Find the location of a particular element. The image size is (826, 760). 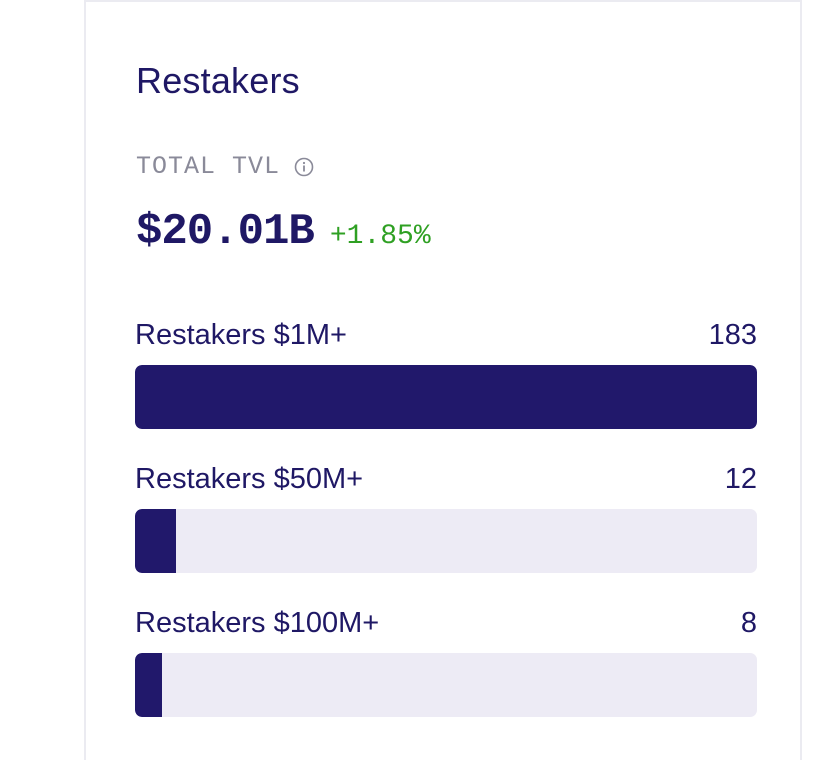

bar-count: 8 is located at coordinates (748, 623).